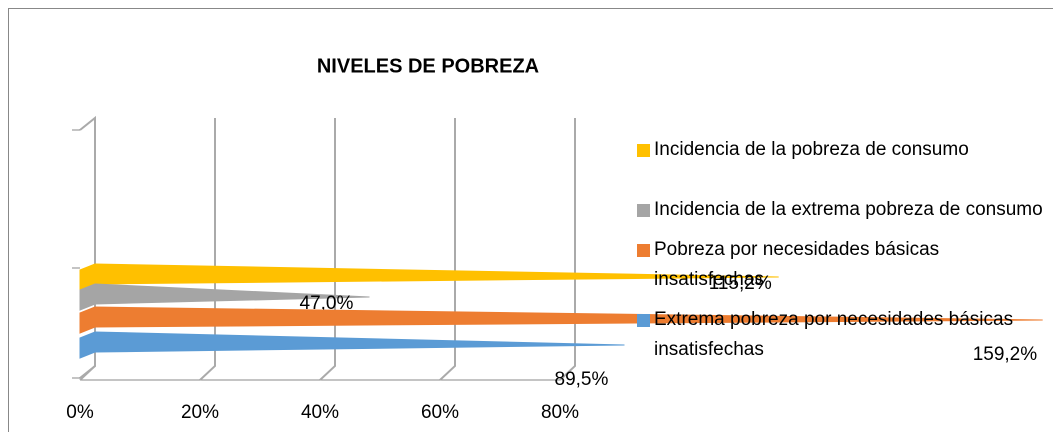 The image size is (1053, 432). What do you see at coordinates (327, 303) in the screenshot?
I see `data-label: 47,0%` at bounding box center [327, 303].